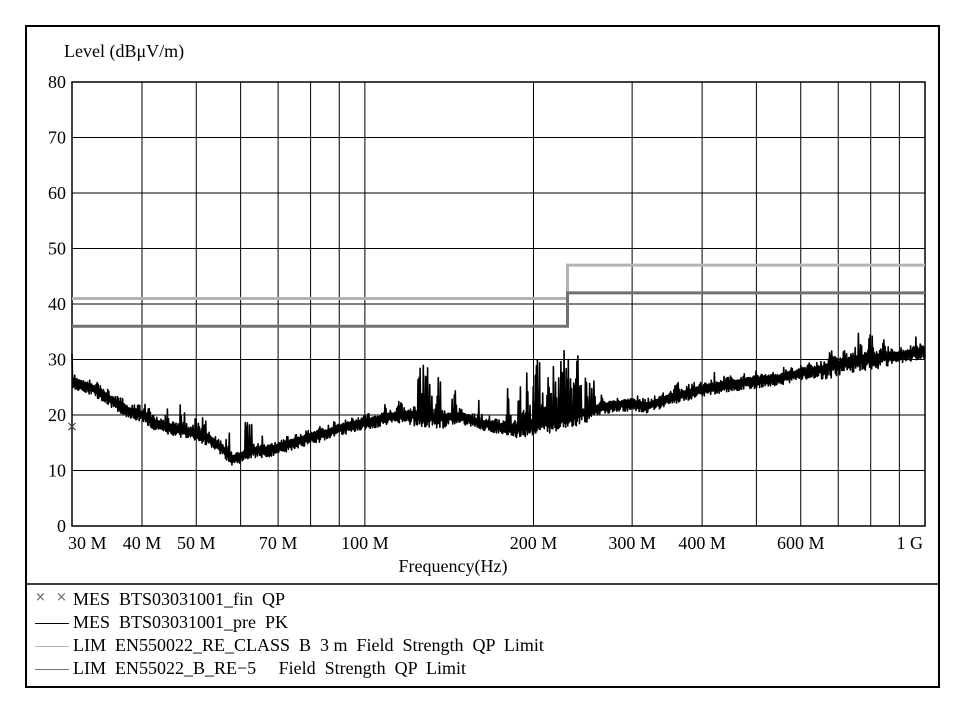 The height and width of the screenshot is (711, 967). I want to click on limit-lines, so click(498, 295).